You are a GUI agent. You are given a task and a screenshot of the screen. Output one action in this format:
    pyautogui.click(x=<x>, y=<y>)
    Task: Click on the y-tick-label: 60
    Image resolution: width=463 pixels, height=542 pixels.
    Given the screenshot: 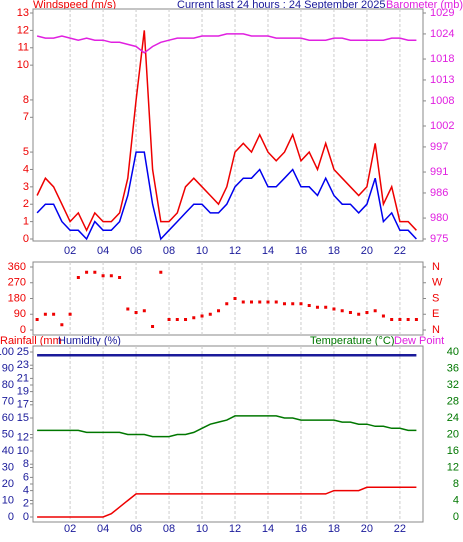 What is the action you would take?
    pyautogui.click(x=8, y=418)
    